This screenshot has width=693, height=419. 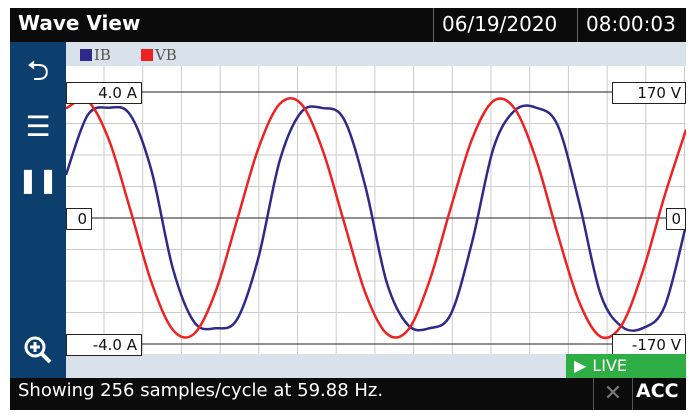 I want to click on live-button: ▶ LIVE, so click(x=626, y=366).